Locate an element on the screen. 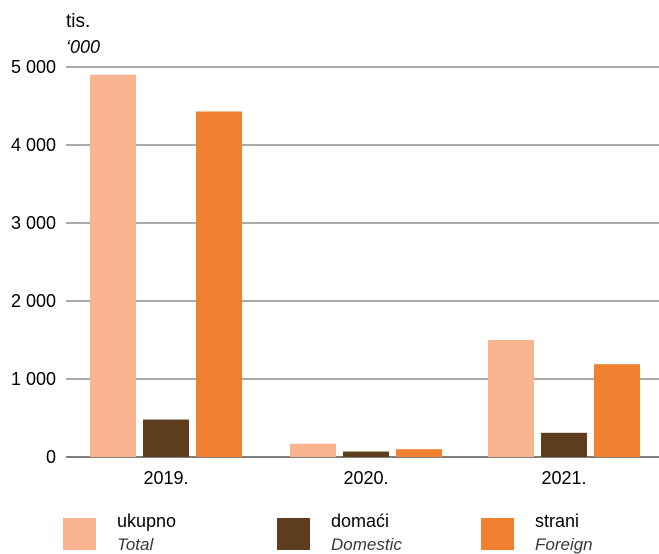 This screenshot has width=659, height=554. legend: ukupno Total domaći Domestic strani Foreign is located at coordinates (328, 532).